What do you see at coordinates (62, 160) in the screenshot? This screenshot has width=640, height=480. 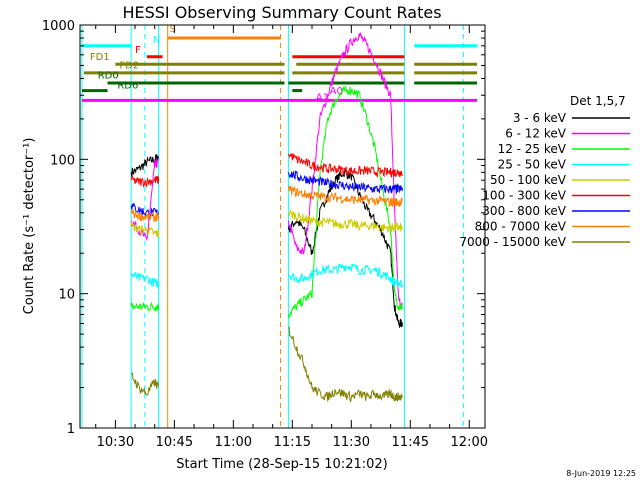 I see `y-tick-label-2: 100` at bounding box center [62, 160].